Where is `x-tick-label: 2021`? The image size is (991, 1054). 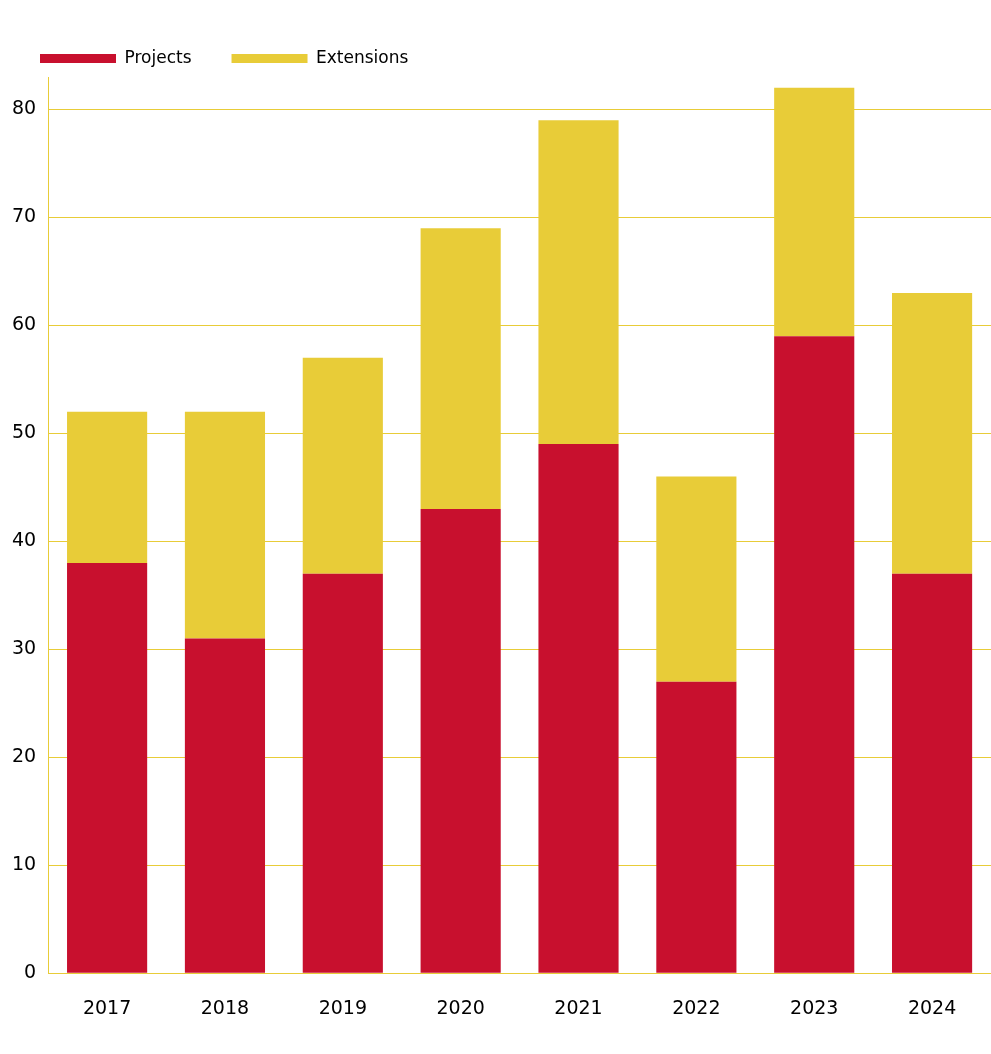
x-tick-label: 2021 is located at coordinates (578, 1006).